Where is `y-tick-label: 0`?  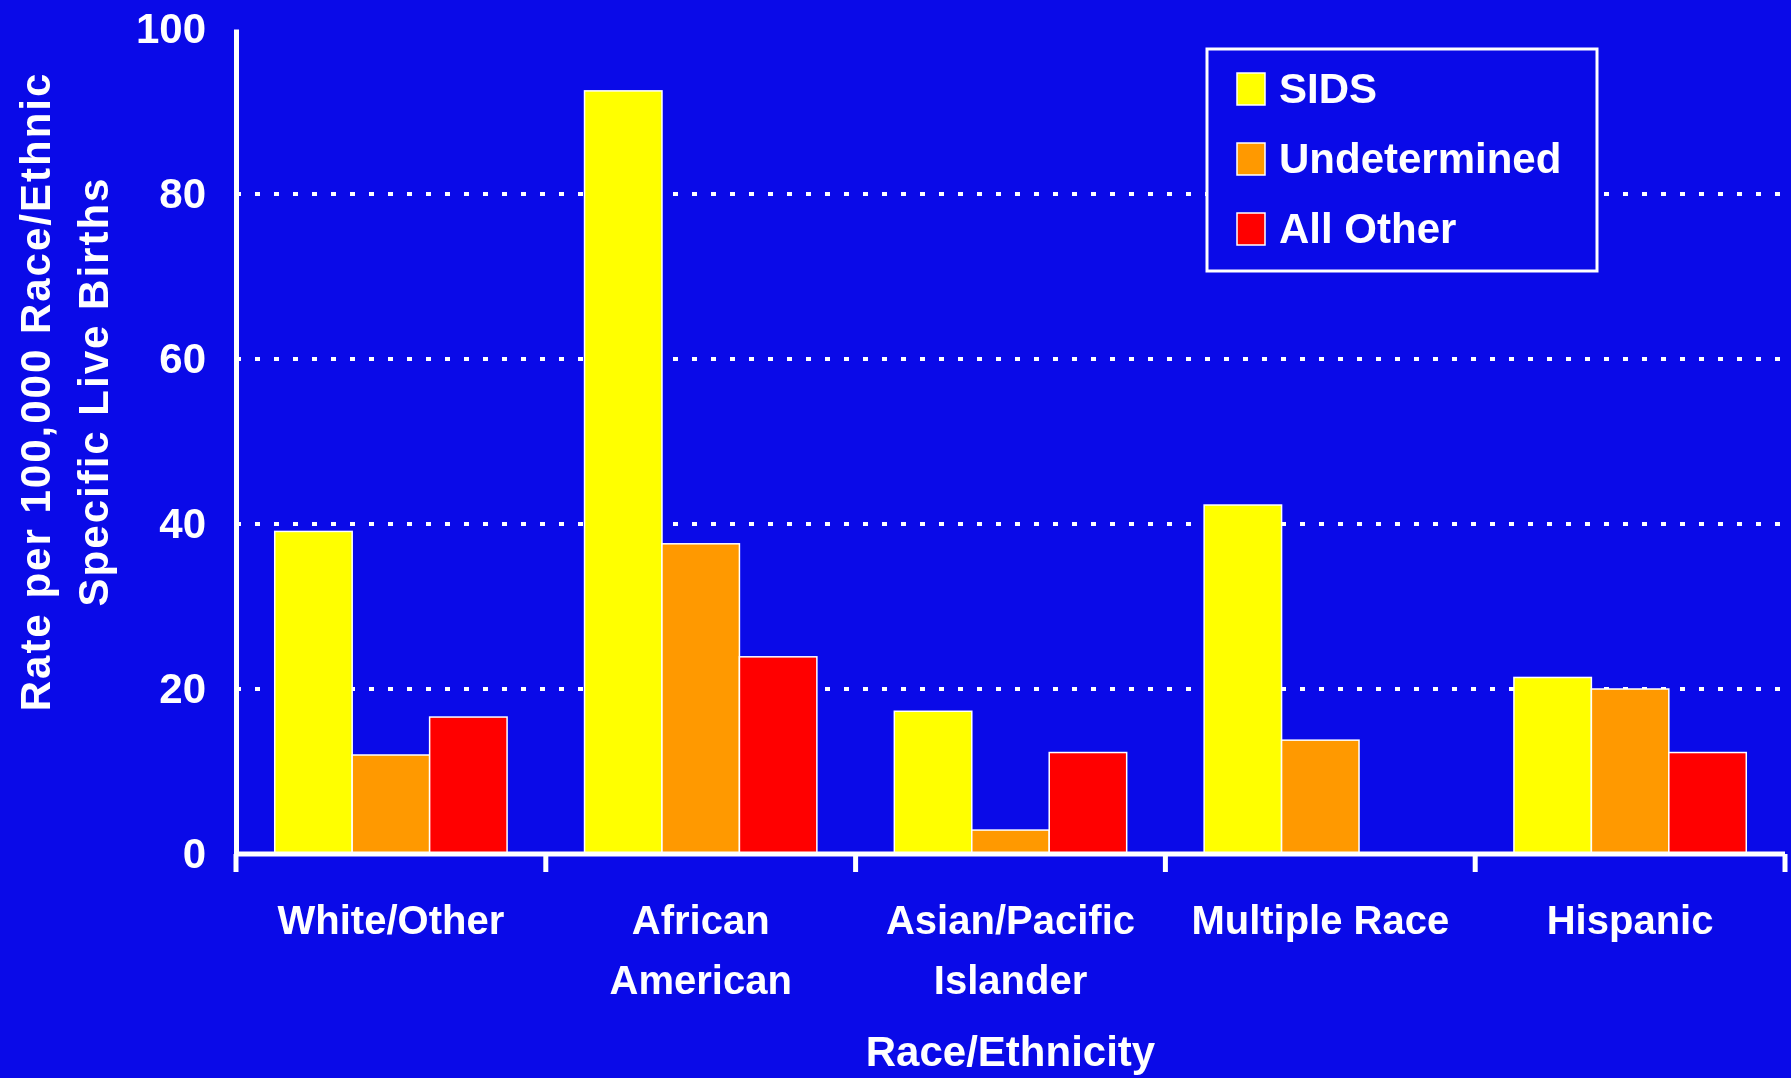
y-tick-label: 0 is located at coordinates (194, 853).